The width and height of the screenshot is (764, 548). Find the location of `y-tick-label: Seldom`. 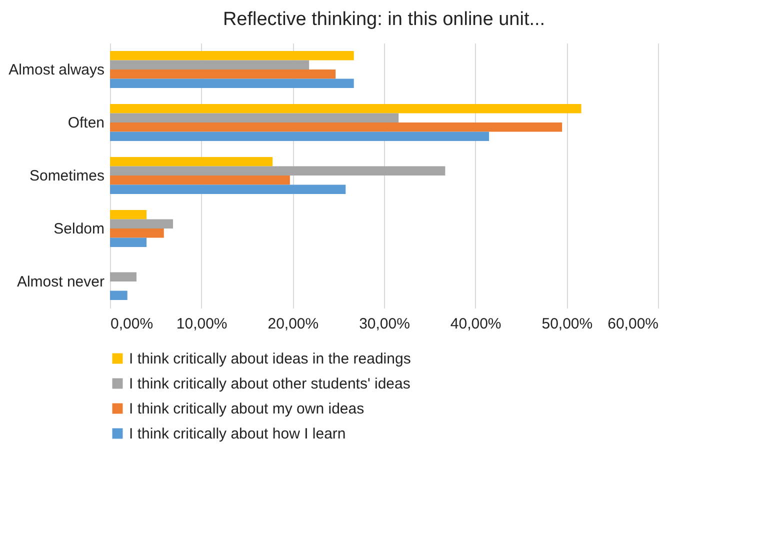

y-tick-label: Seldom is located at coordinates (79, 229).